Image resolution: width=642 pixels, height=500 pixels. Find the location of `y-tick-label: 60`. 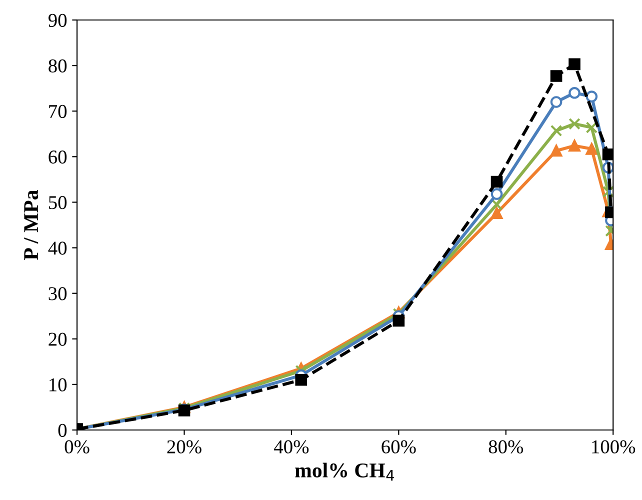

y-tick-label: 60 is located at coordinates (57, 157).